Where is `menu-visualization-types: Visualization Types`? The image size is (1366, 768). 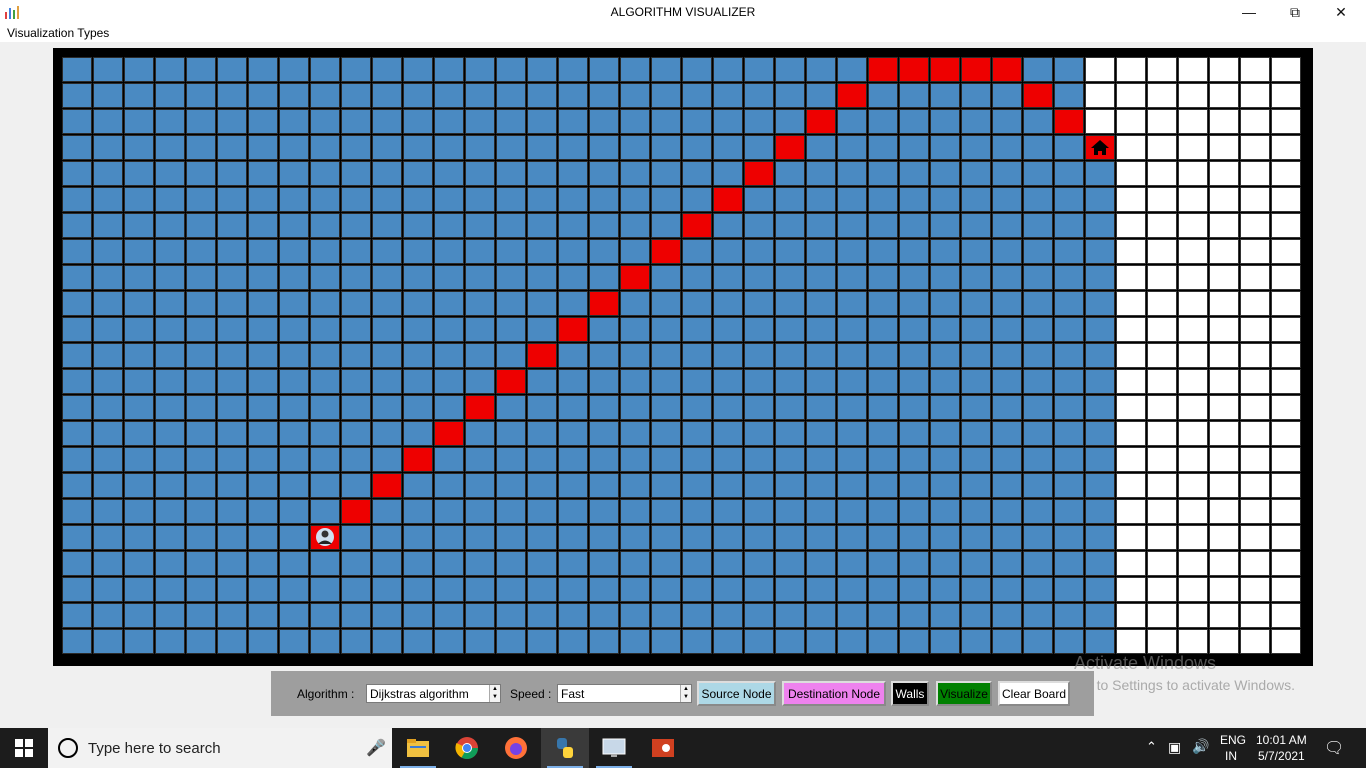 menu-visualization-types: Visualization Types is located at coordinates (58, 33).